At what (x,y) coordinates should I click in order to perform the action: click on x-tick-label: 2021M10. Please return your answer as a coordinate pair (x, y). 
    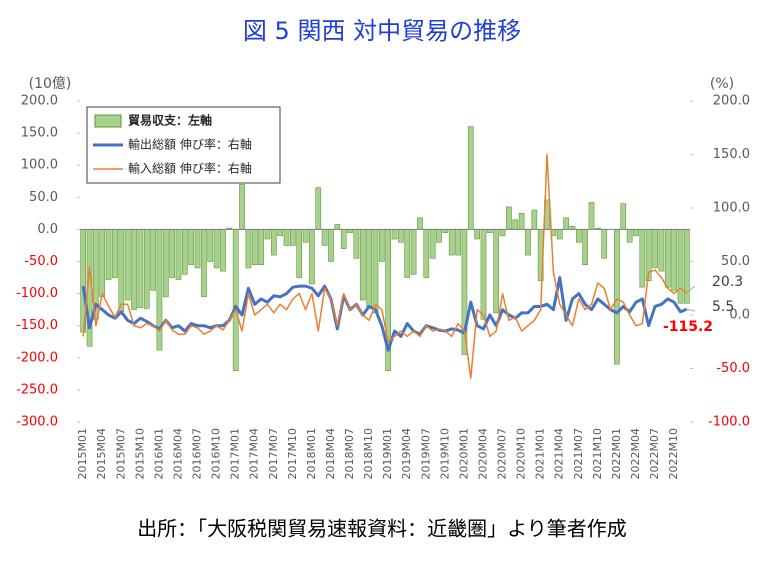
    Looking at the image, I should click on (597, 453).